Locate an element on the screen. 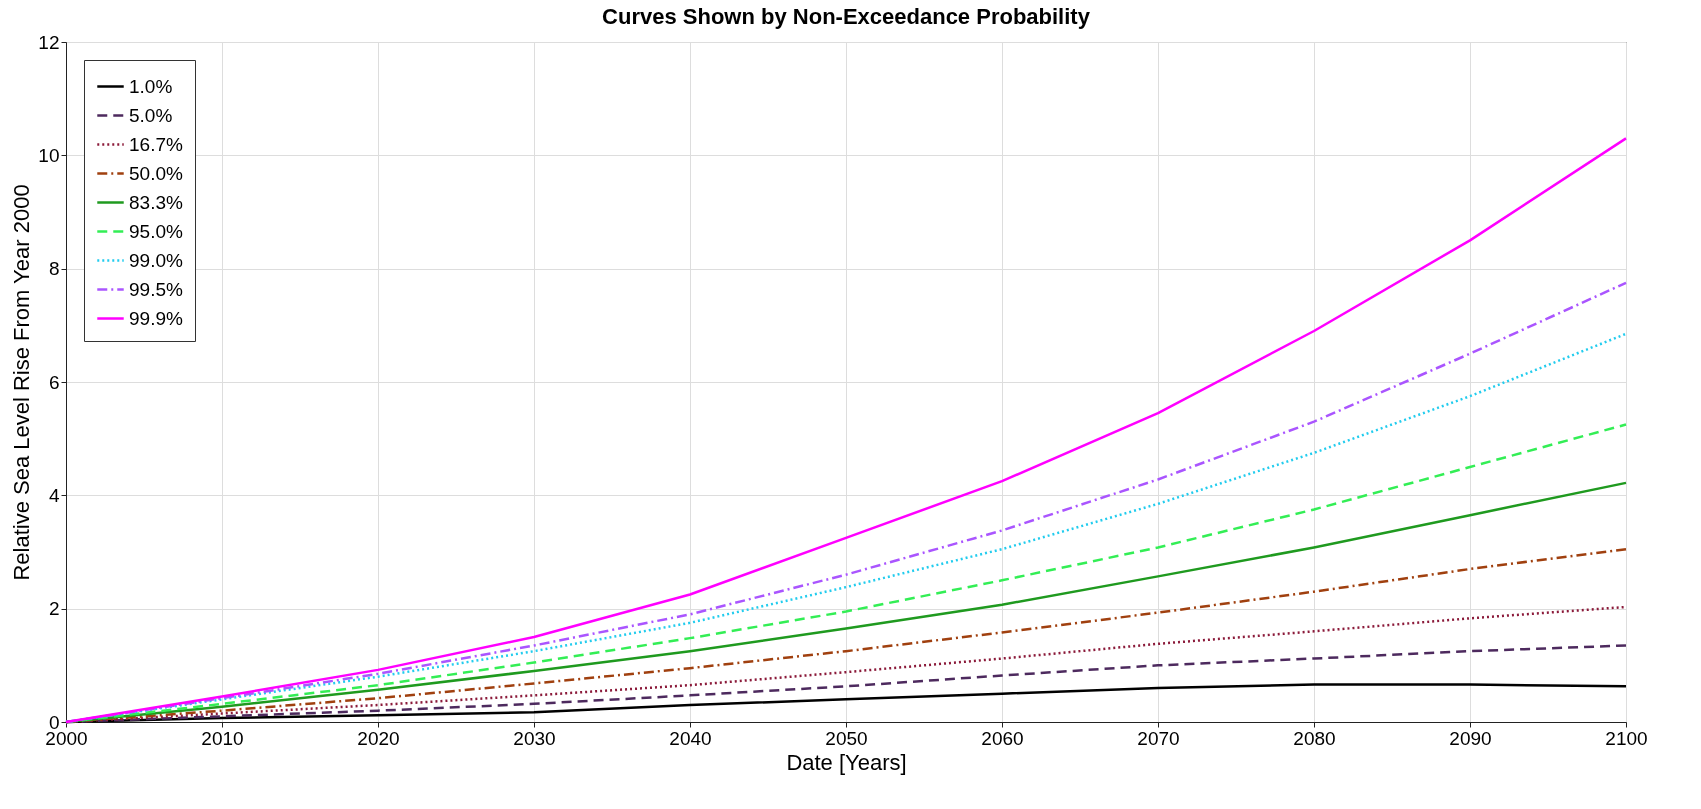 The width and height of the screenshot is (1701, 809). legend-label: 99.9% is located at coordinates (156, 318).